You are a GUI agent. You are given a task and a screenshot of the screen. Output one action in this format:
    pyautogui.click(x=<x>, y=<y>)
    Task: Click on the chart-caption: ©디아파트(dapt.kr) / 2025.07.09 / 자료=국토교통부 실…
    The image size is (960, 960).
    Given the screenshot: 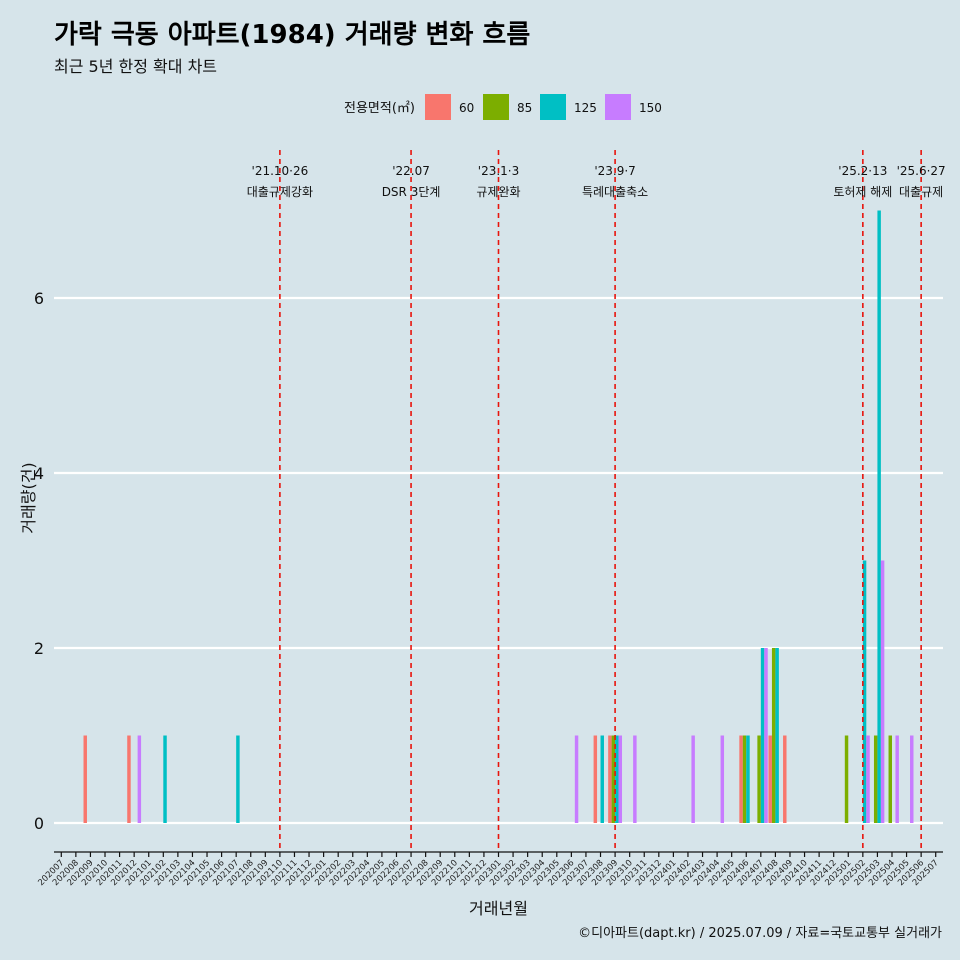 What is the action you would take?
    pyautogui.click(x=760, y=933)
    